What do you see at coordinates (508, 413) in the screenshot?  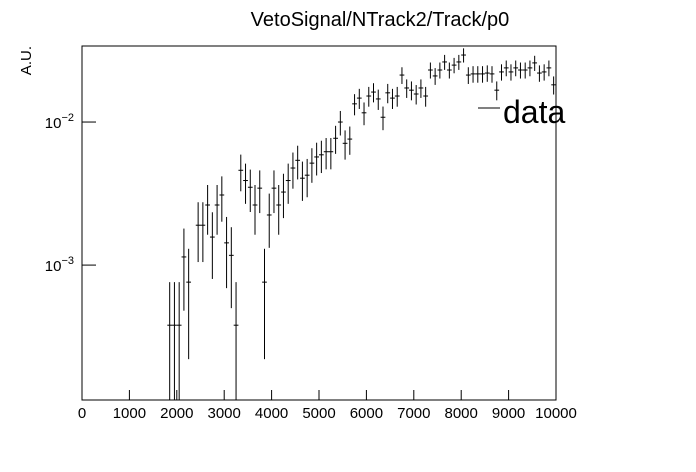 I see `x-tick-label: 9000` at bounding box center [508, 413].